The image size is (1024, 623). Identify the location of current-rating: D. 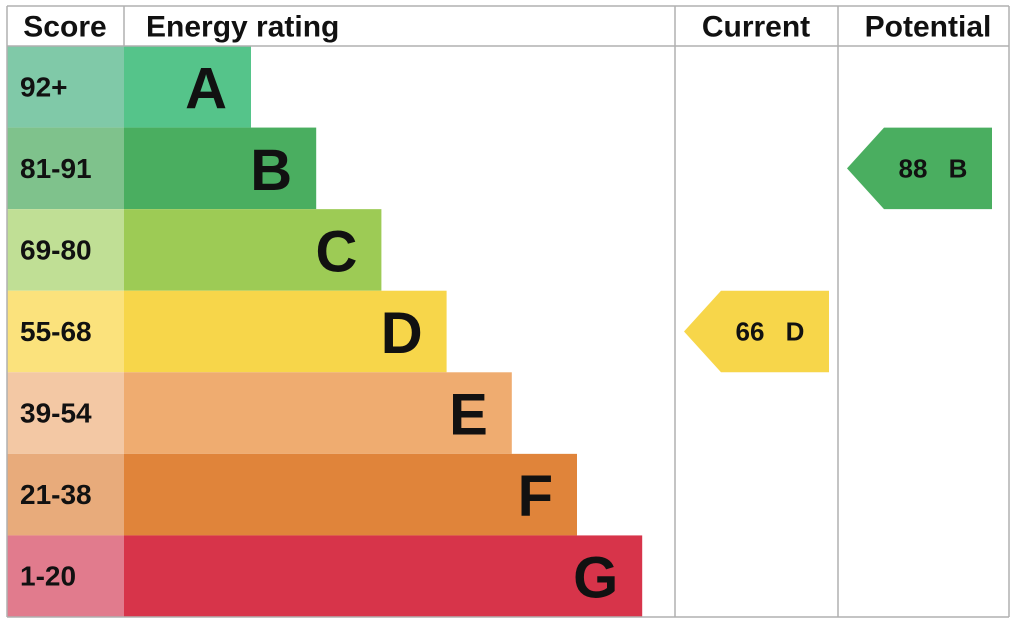
(795, 332).